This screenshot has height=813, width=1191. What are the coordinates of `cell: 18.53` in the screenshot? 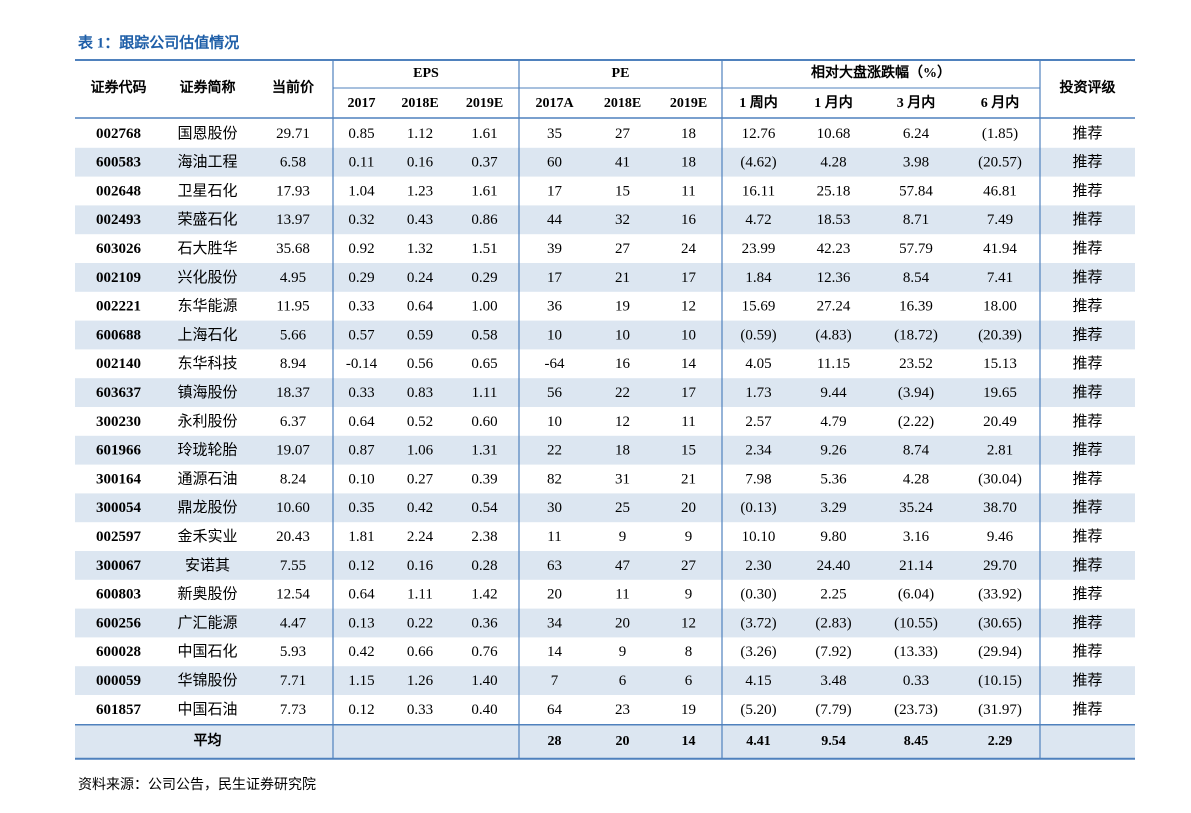 It's located at (834, 220).